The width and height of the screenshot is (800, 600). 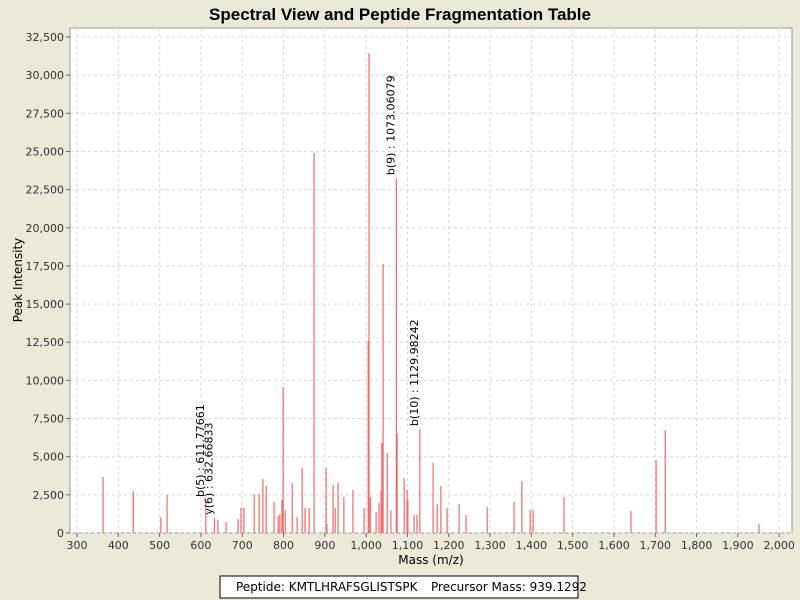 I want to click on y-tick-label: 22,500, so click(x=45, y=190).